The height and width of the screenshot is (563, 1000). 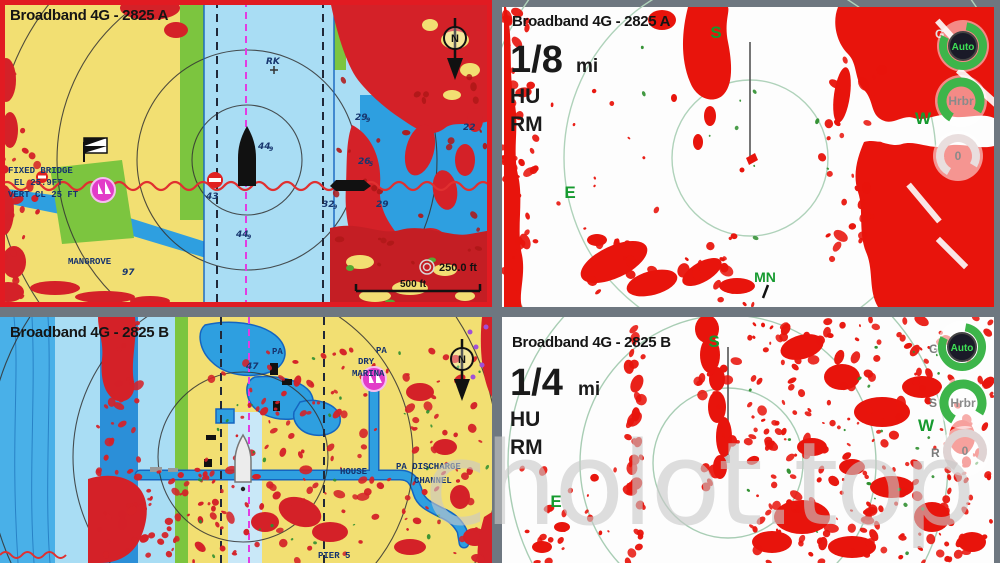 What do you see at coordinates (90, 262) in the screenshot?
I see `mangrove-label: MANGROVE` at bounding box center [90, 262].